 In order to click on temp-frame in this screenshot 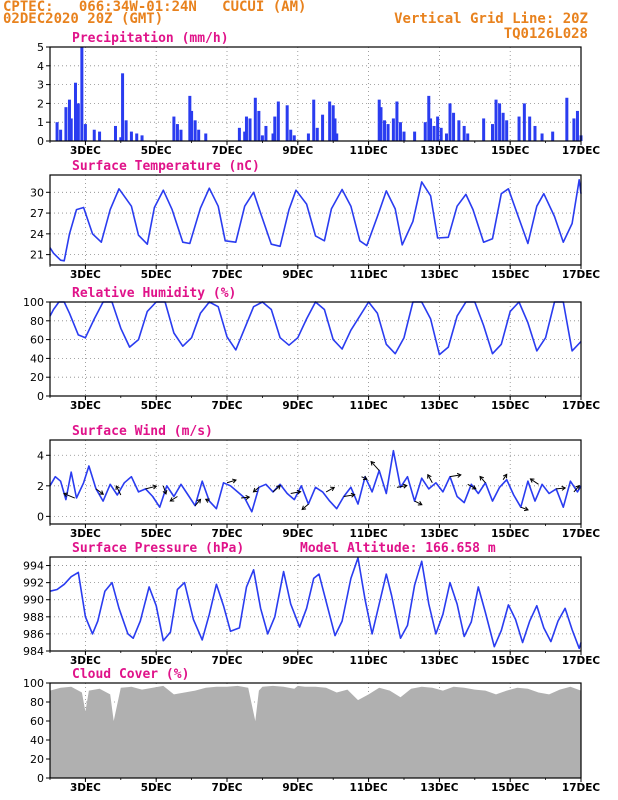, I will do `click(315, 220)`.